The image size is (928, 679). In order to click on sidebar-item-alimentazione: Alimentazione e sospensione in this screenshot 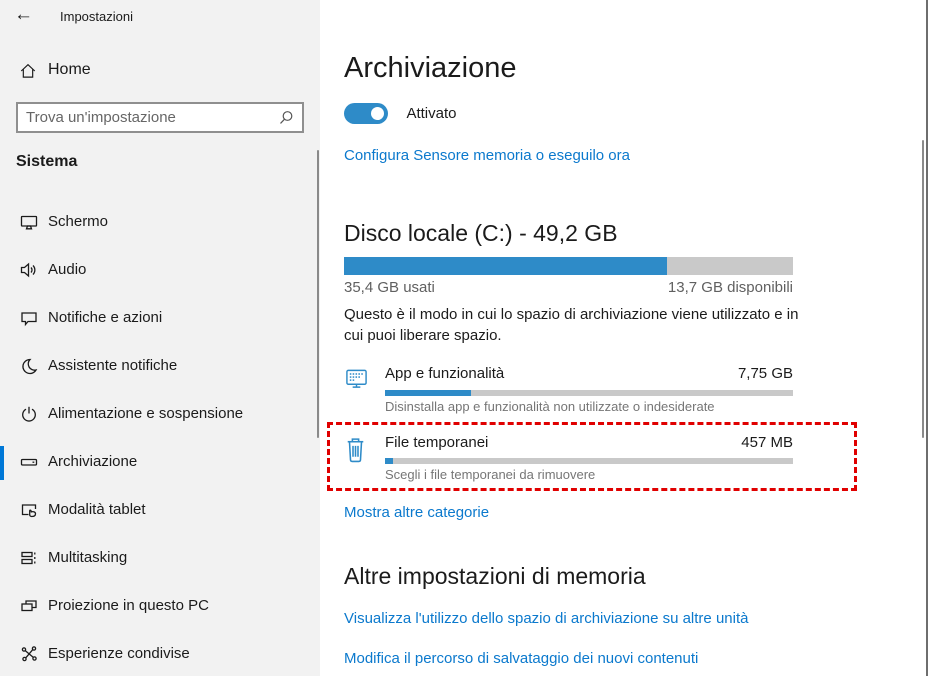, I will do `click(160, 415)`.